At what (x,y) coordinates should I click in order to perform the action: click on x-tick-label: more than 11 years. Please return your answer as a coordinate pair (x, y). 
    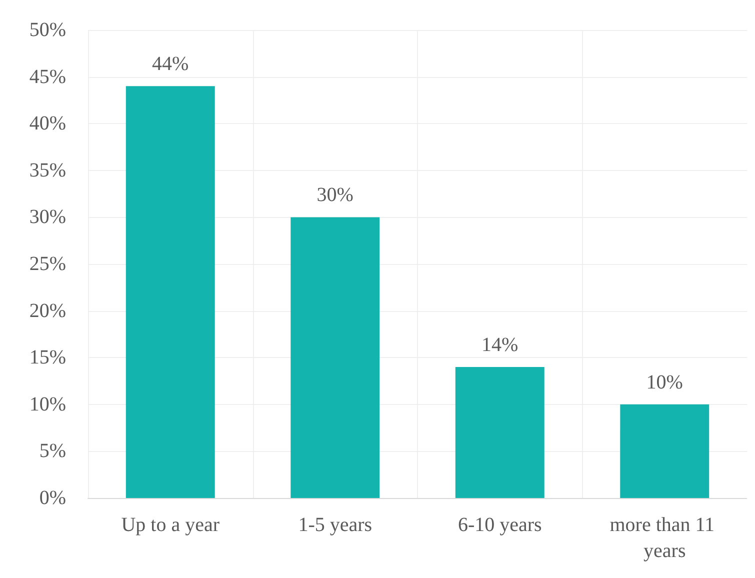
    Looking at the image, I should click on (665, 538).